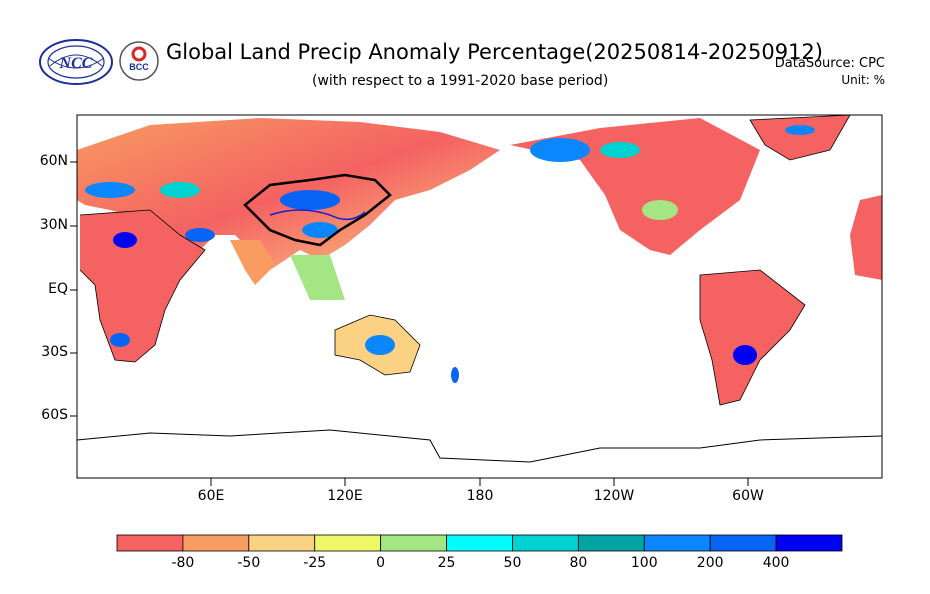 This screenshot has width=930, height=594. I want to click on lat-label-30n: 30N, so click(53, 225).